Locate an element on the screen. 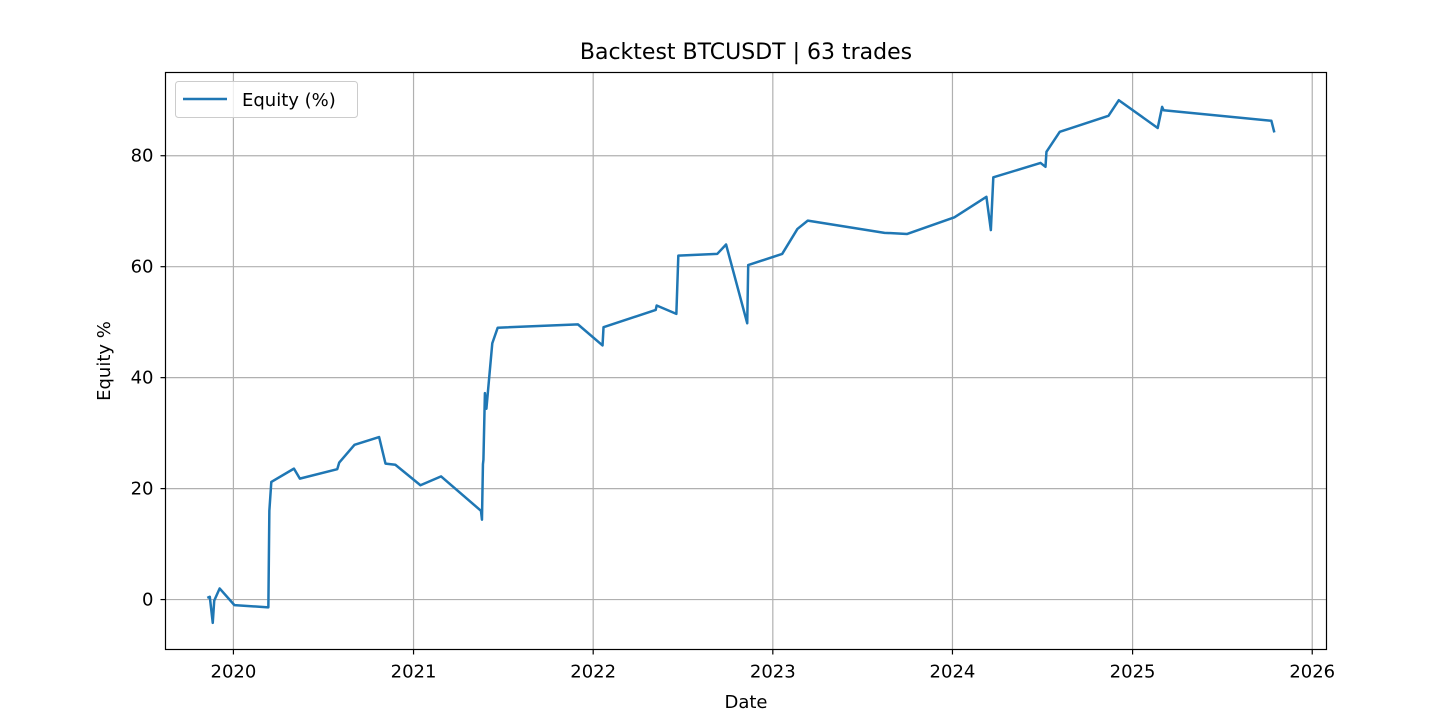  legend: Equity (%) is located at coordinates (266, 99).